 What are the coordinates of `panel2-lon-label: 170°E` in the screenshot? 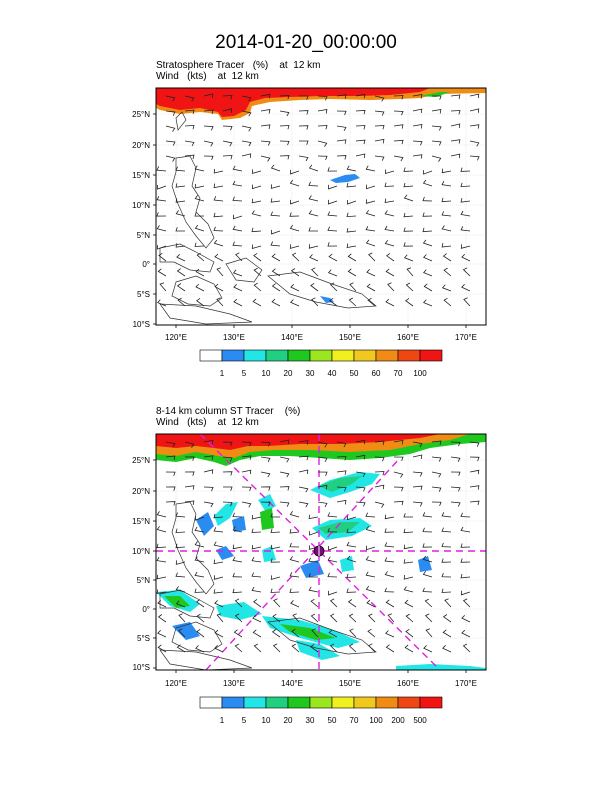 It's located at (466, 683).